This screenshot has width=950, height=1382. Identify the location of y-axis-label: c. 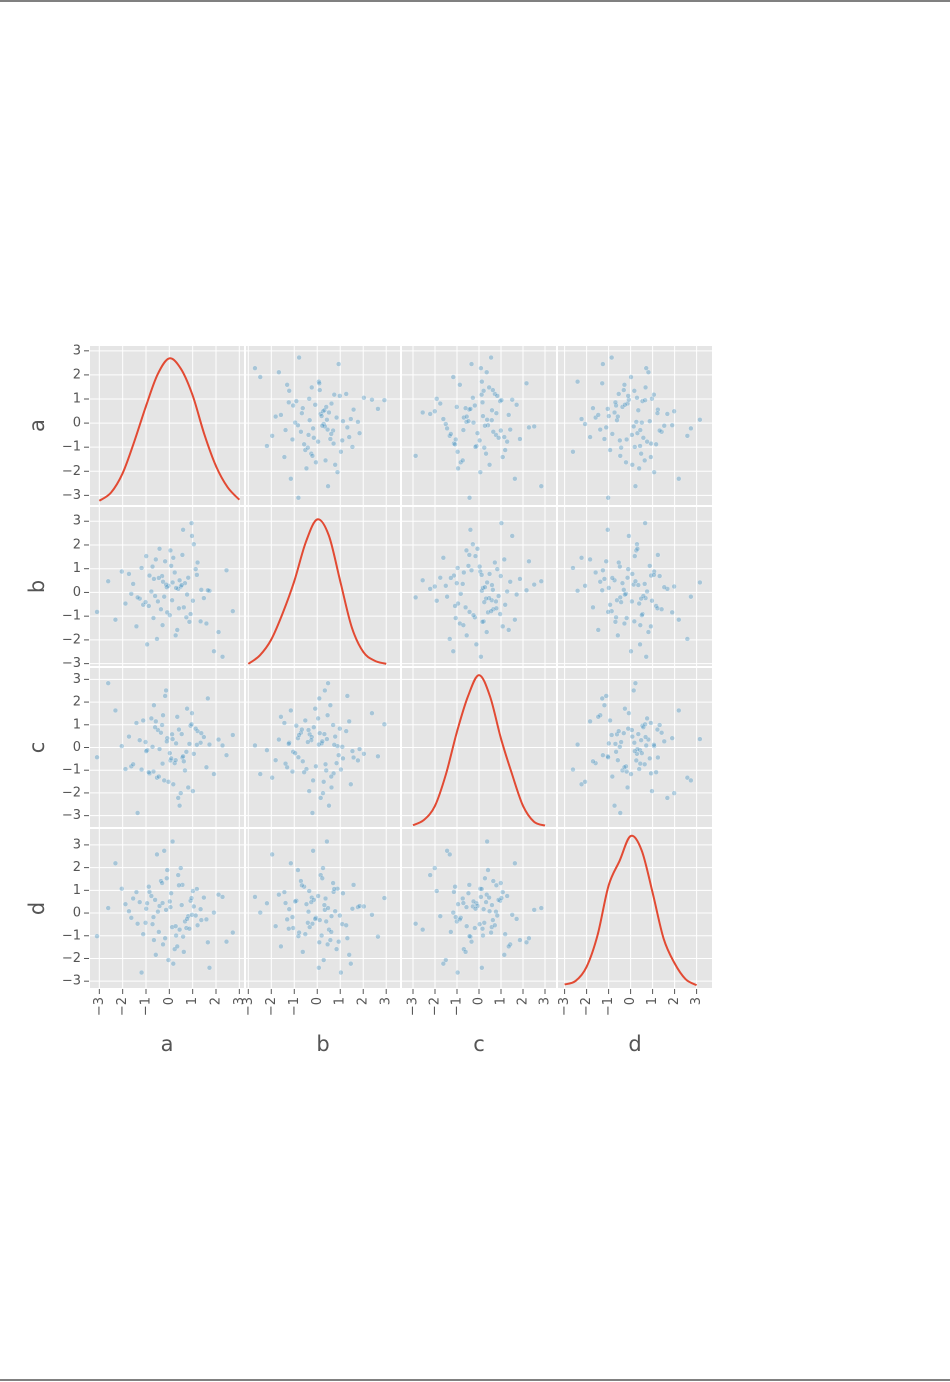
(37, 748).